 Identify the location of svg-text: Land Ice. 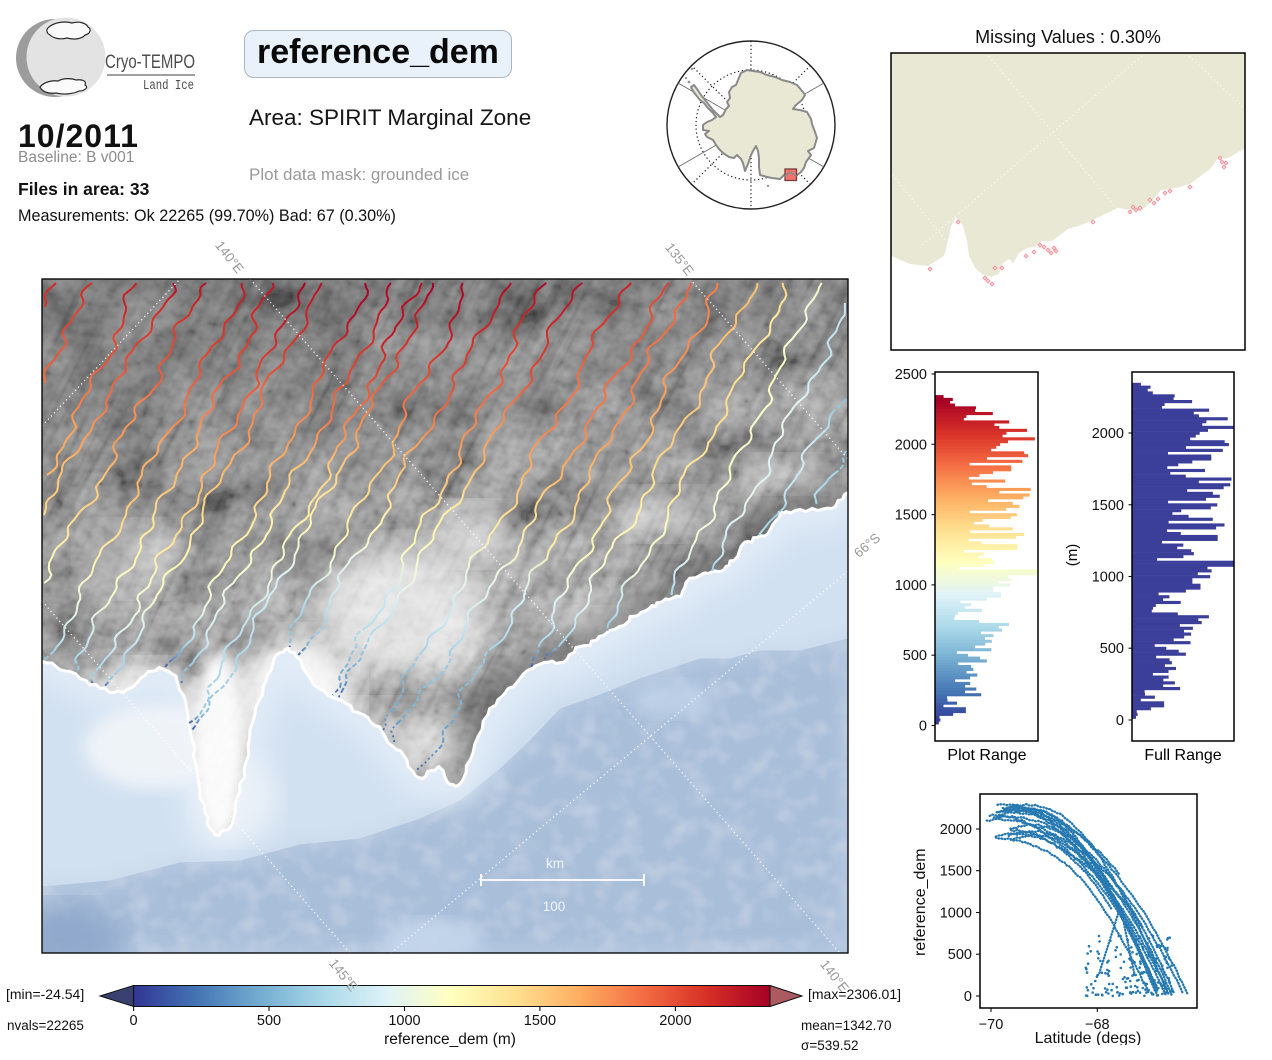
(168, 86).